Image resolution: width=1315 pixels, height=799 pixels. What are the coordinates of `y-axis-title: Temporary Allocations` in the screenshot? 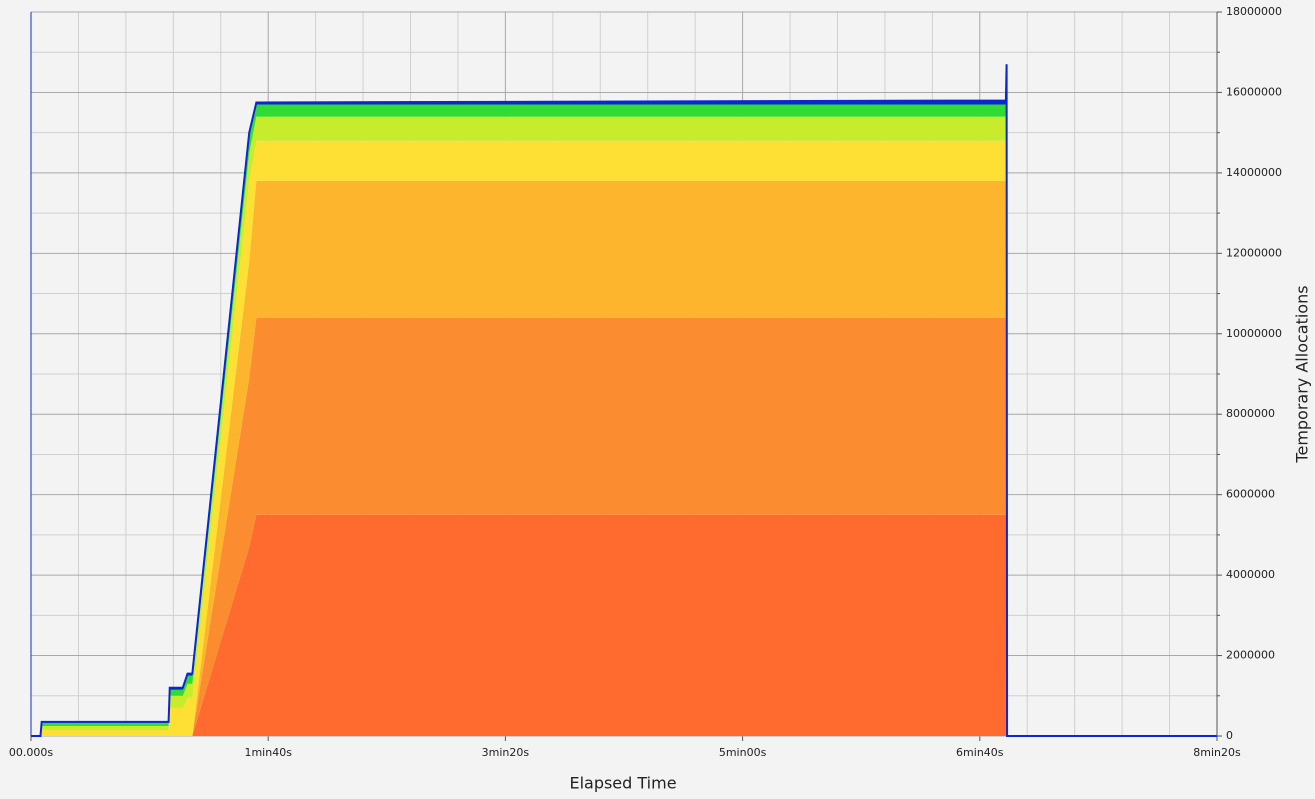 It's located at (1302, 374).